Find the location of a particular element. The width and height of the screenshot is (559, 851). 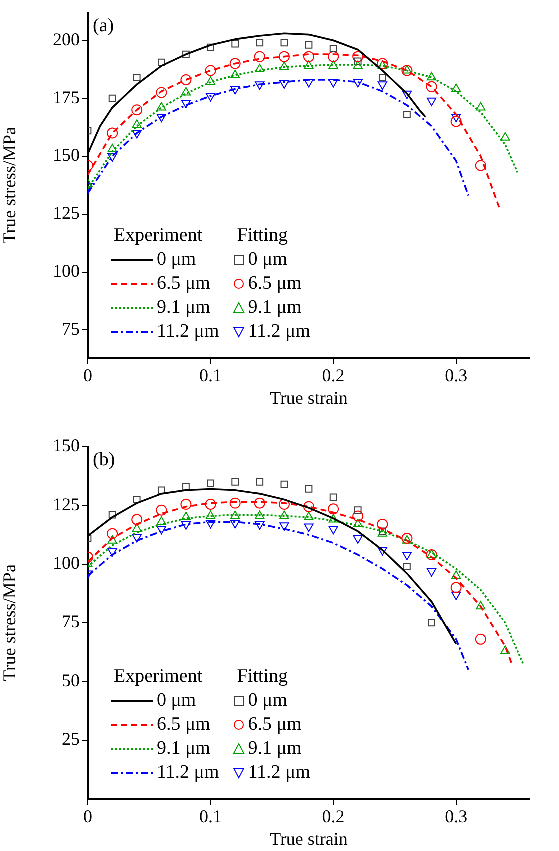

y-tick-label: 175 is located at coordinates (66, 97).